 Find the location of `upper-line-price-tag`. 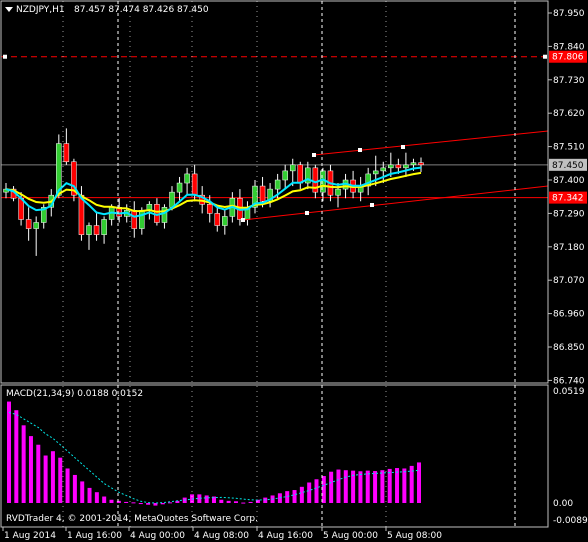

upper-line-price-tag is located at coordinates (568, 56).